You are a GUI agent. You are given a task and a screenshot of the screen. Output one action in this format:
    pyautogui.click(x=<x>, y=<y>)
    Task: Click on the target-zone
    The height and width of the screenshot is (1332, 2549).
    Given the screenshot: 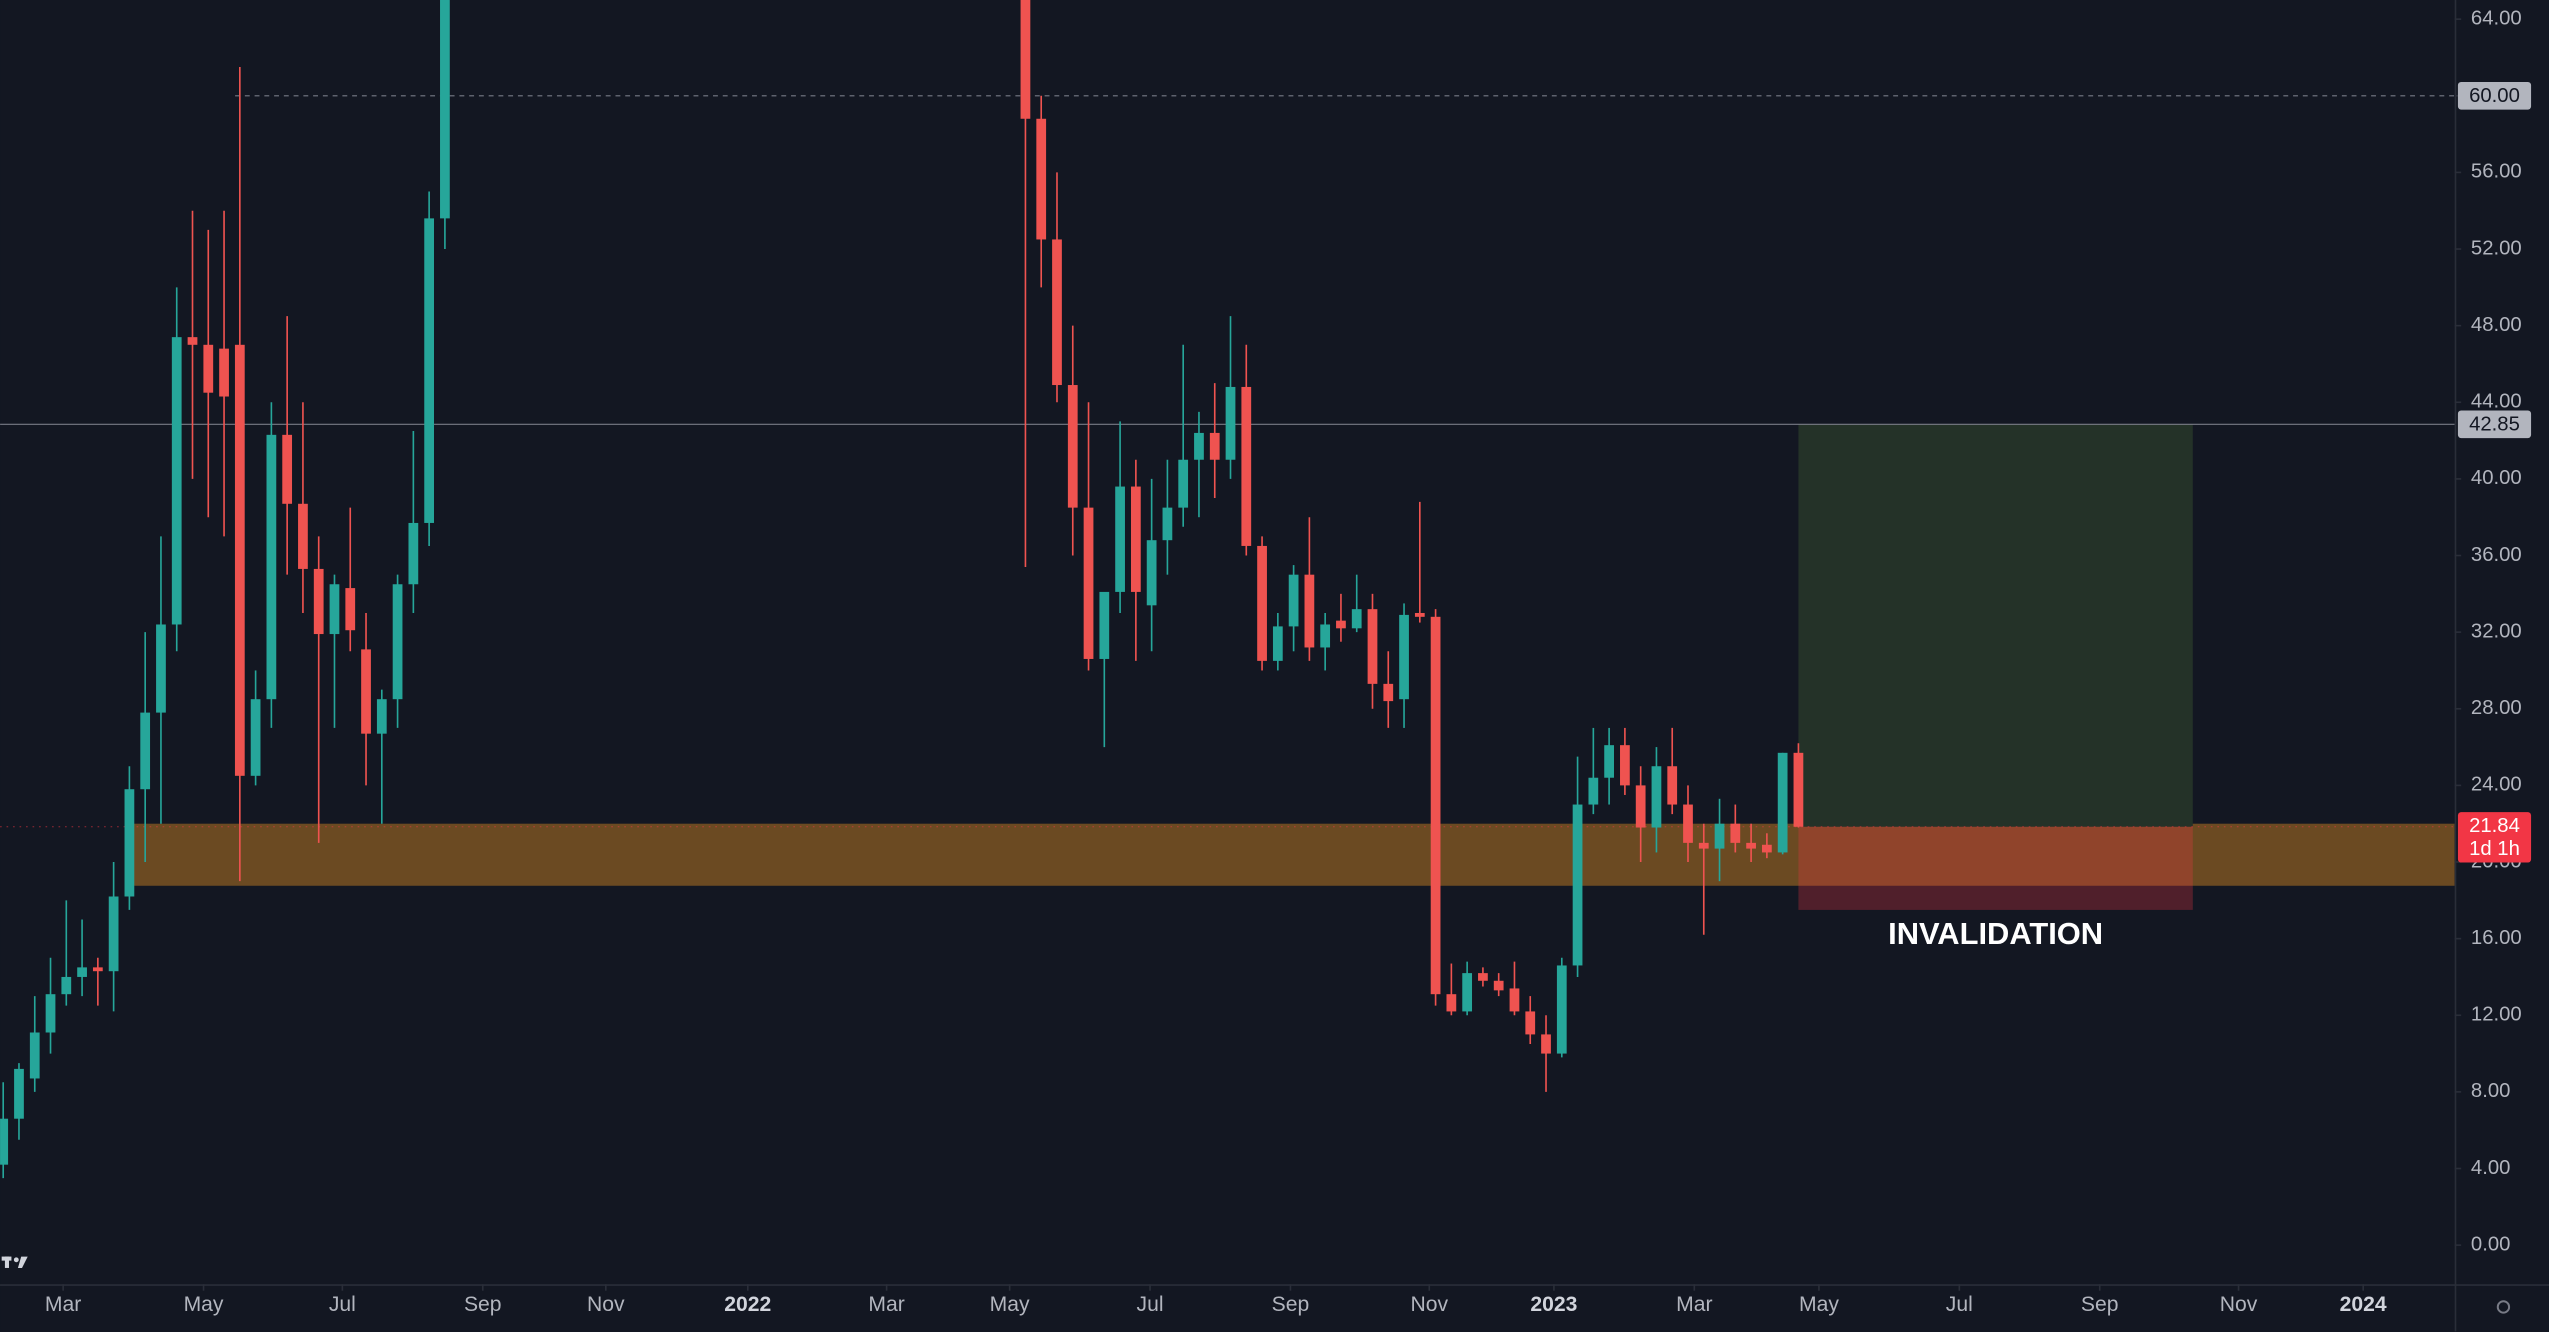 What is the action you would take?
    pyautogui.click(x=1995, y=625)
    